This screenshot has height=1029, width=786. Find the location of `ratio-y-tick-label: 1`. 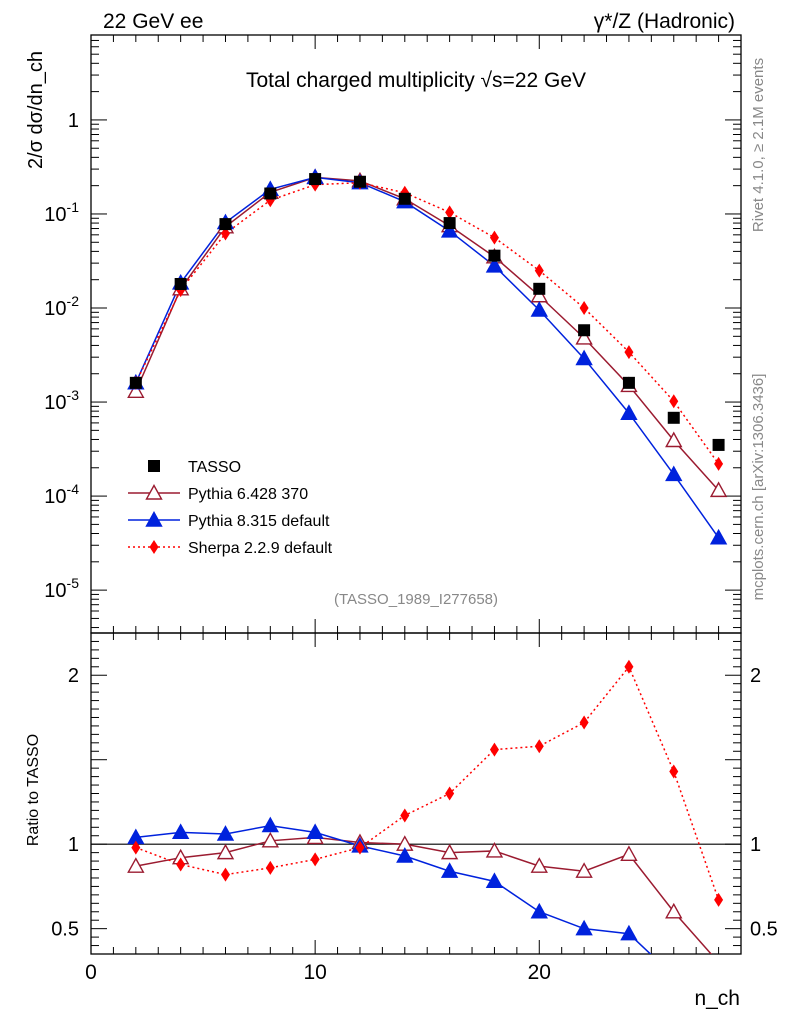

ratio-y-tick-label: 1 is located at coordinates (73, 845).